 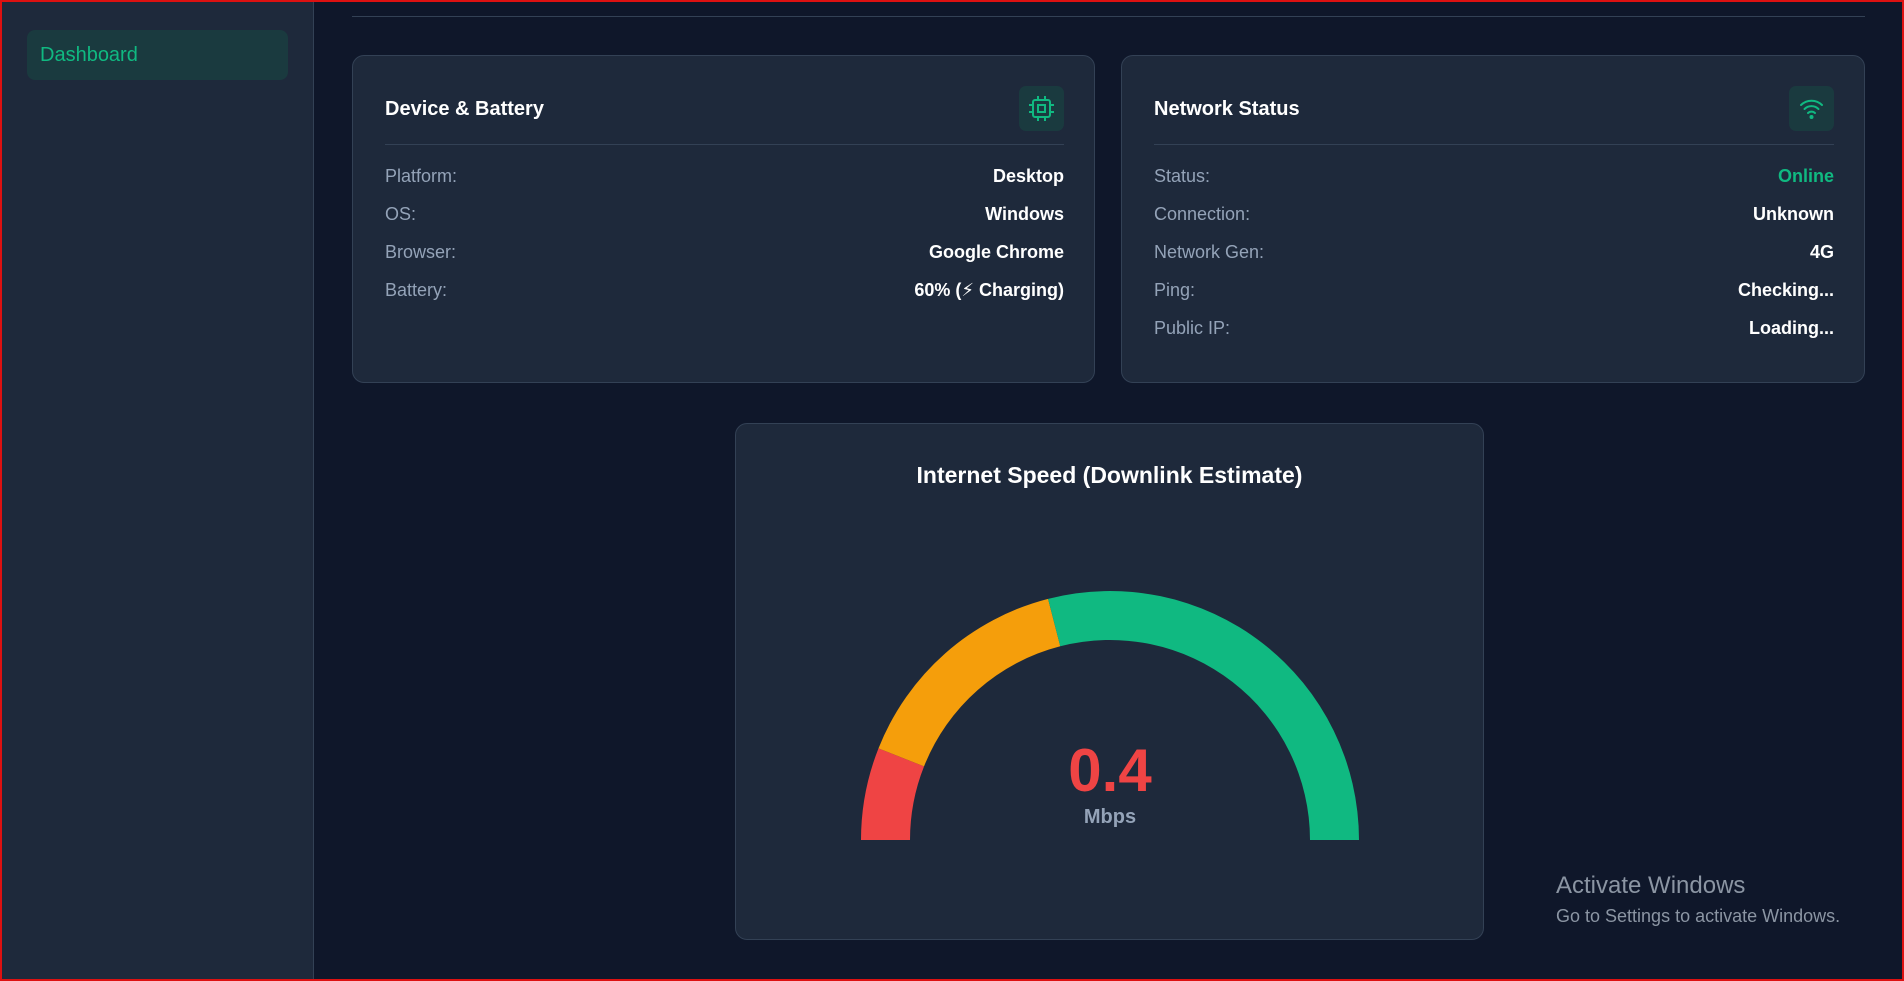 What do you see at coordinates (1494, 216) in the screenshot?
I see `info-row: Connection: Unknown` at bounding box center [1494, 216].